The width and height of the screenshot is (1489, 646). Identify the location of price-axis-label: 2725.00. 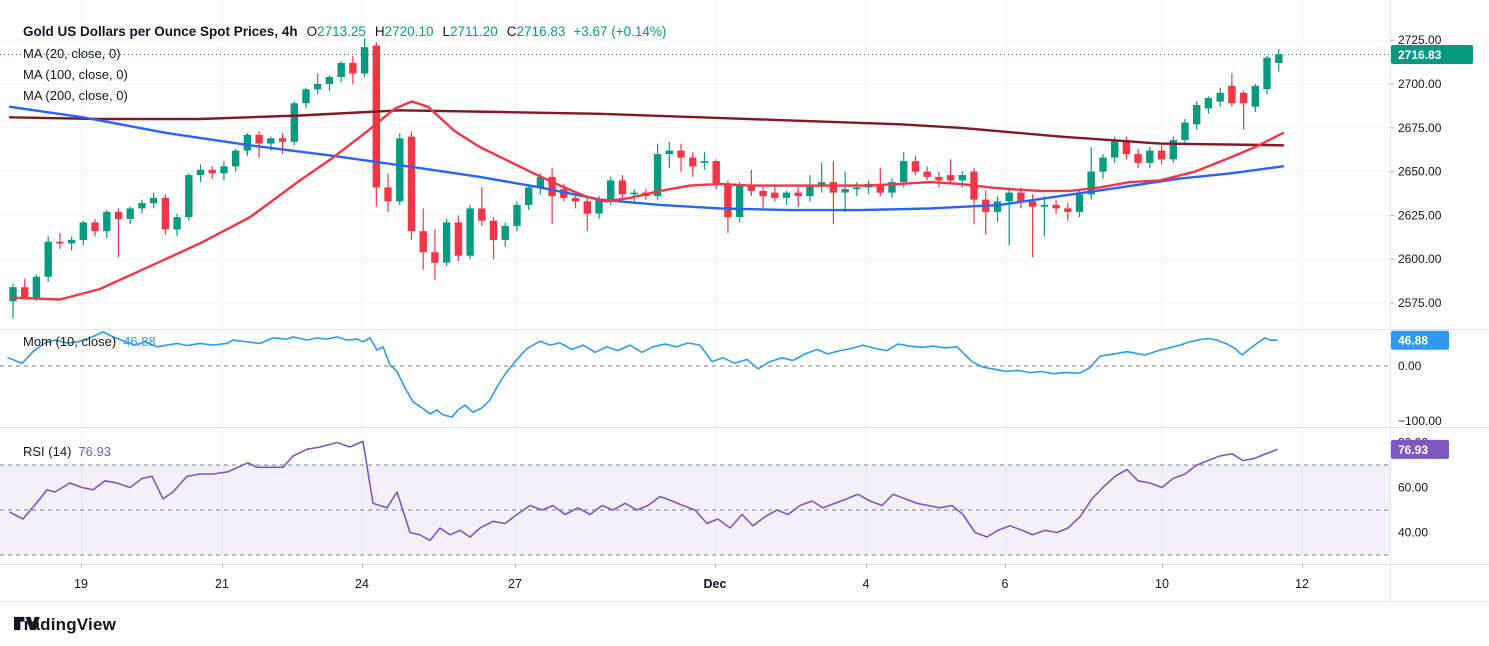
(1420, 40).